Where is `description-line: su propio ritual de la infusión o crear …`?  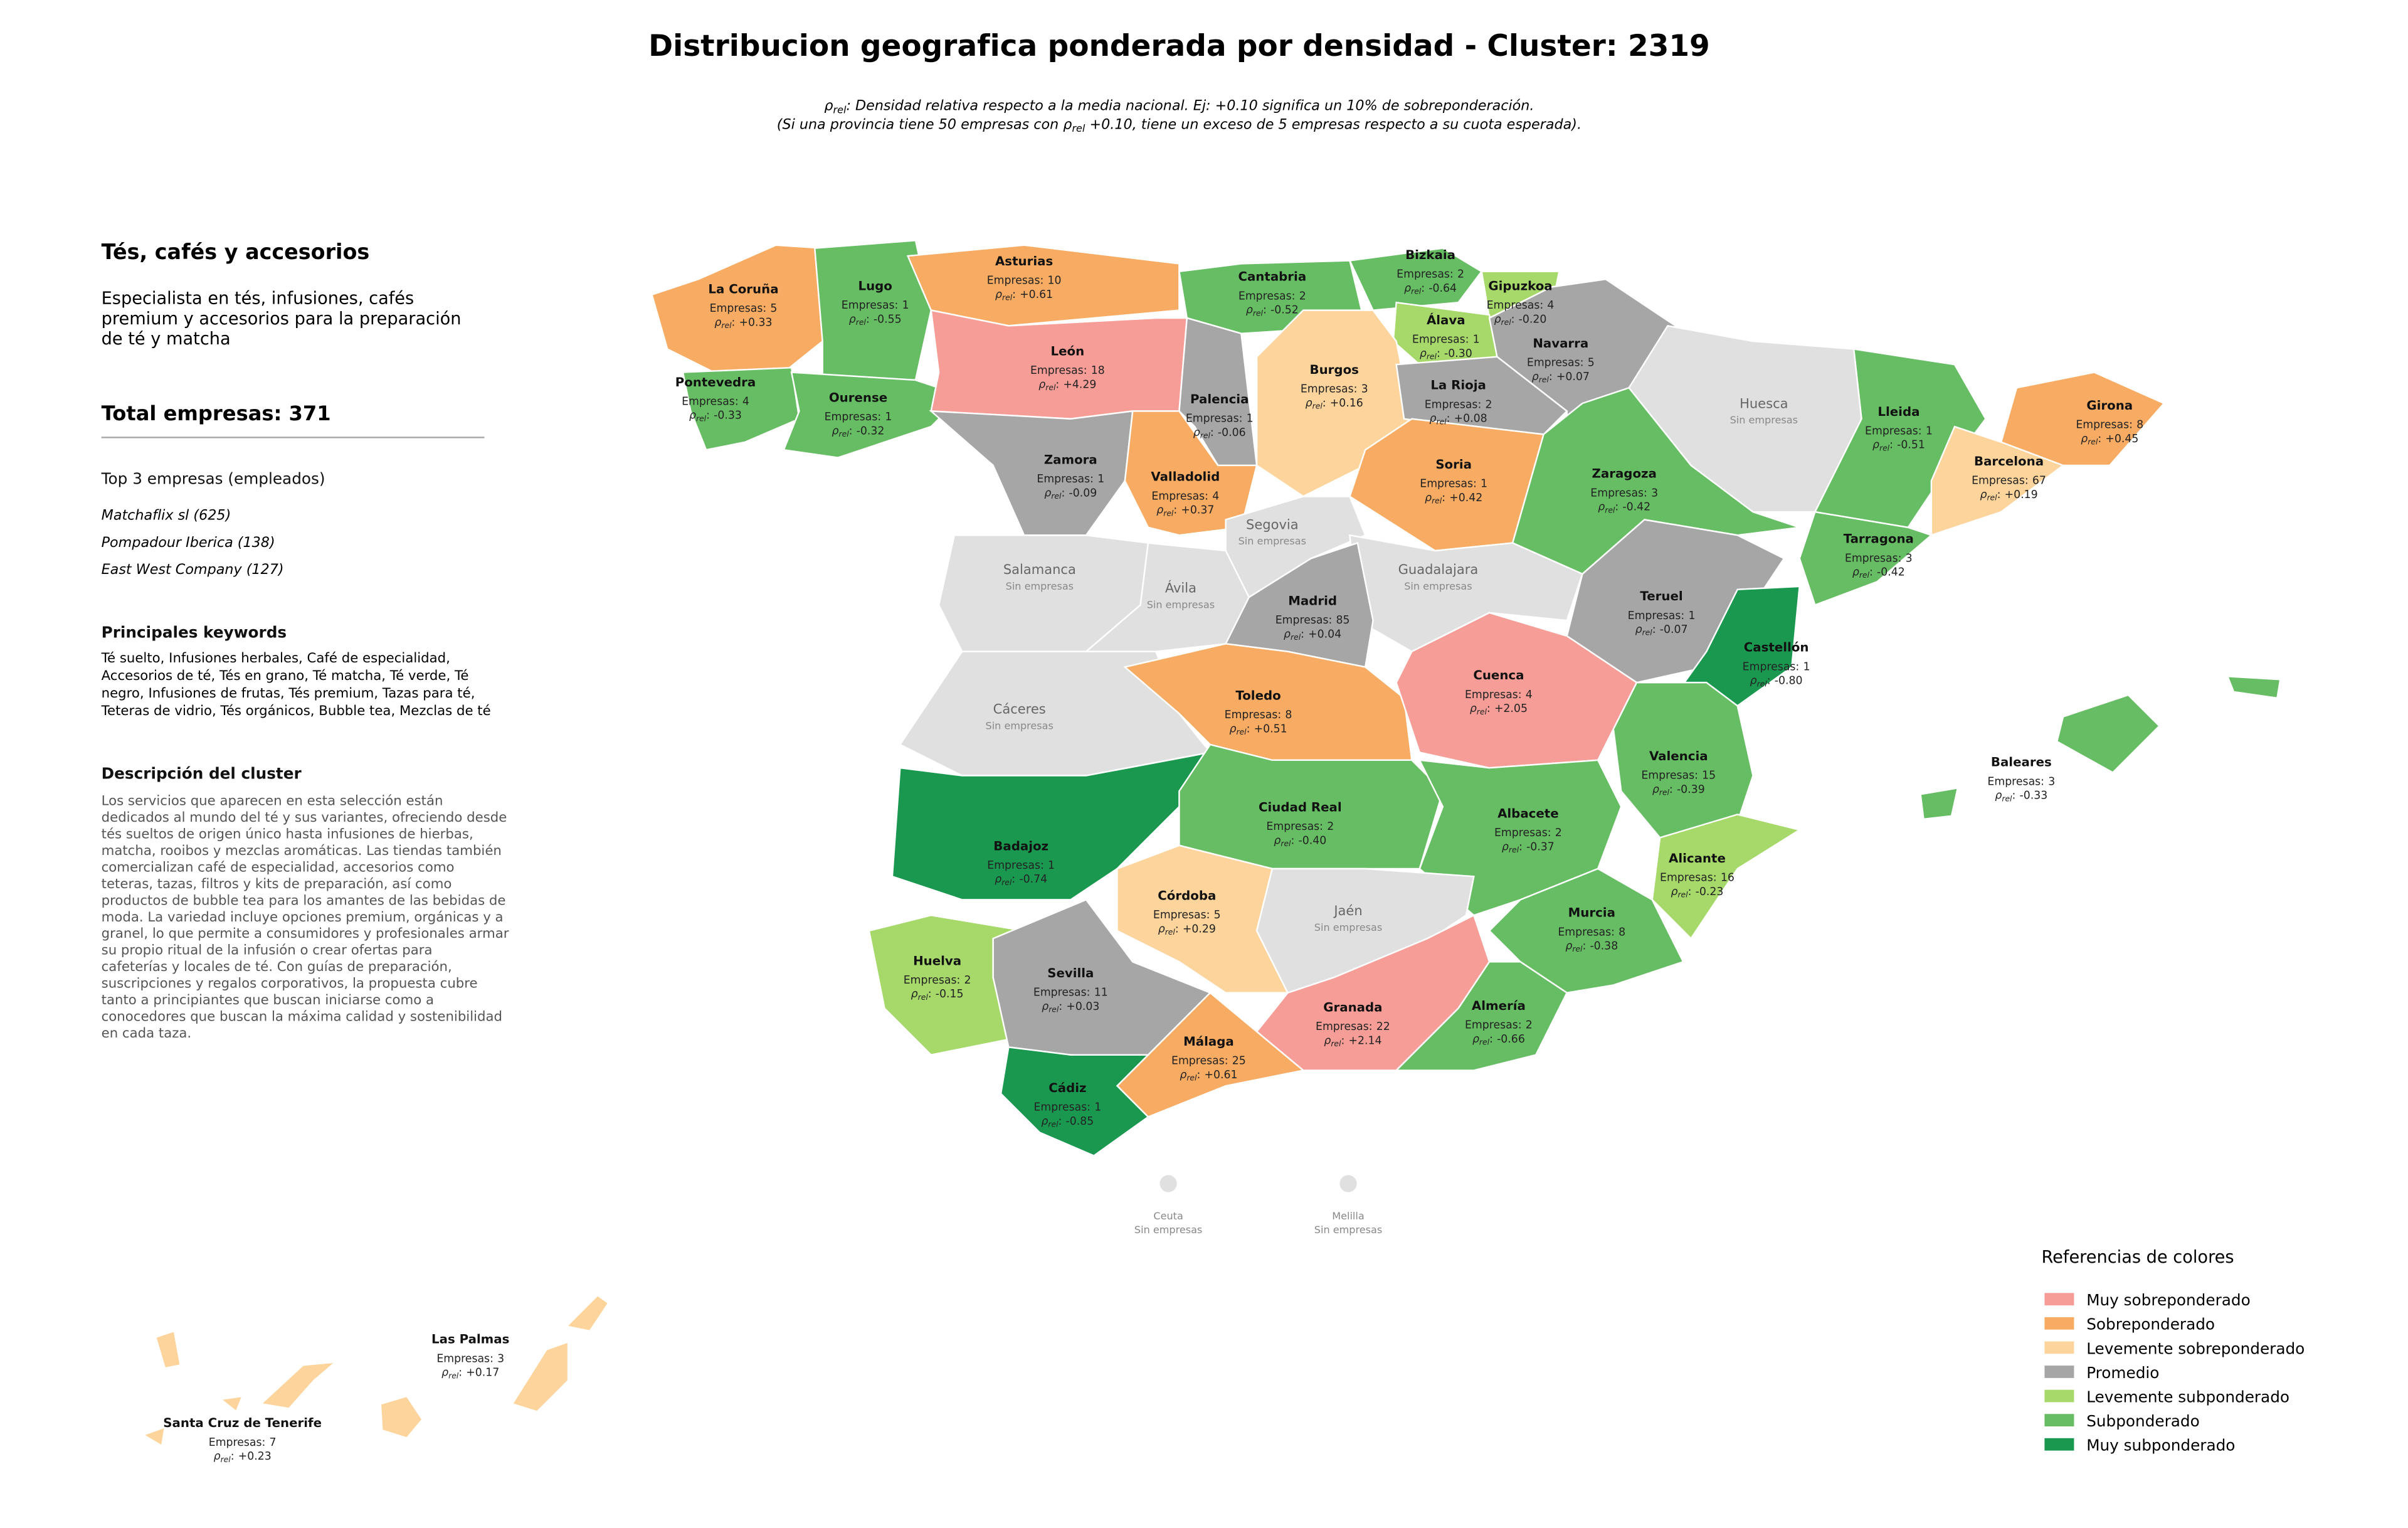
description-line: su propio ritual de la infusión o crear … is located at coordinates (267, 950).